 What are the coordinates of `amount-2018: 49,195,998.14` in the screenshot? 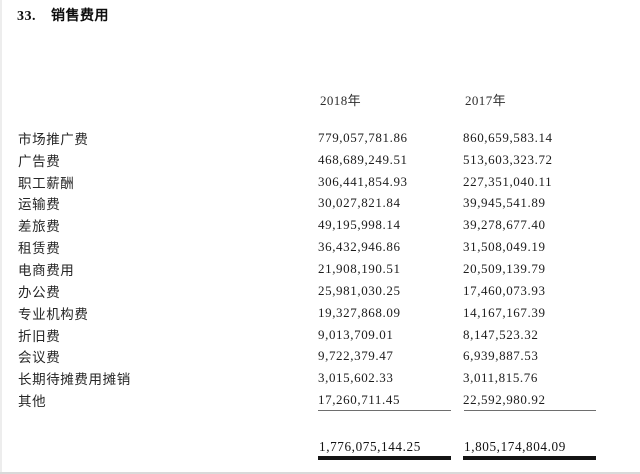 It's located at (359, 225).